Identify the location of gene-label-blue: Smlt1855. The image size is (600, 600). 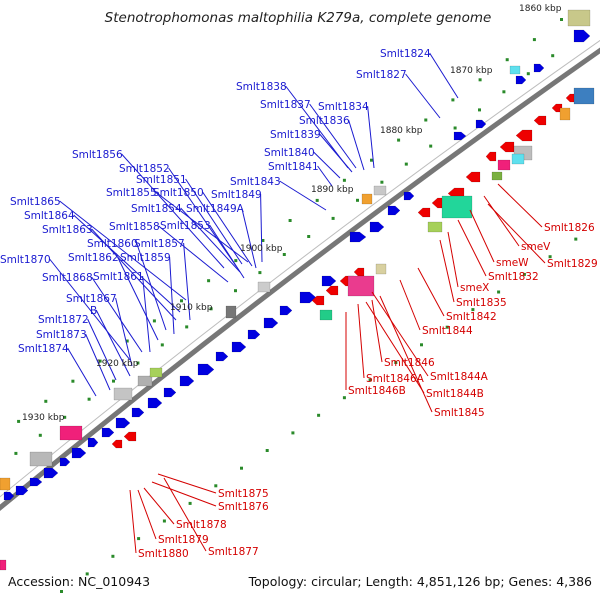
(131, 193).